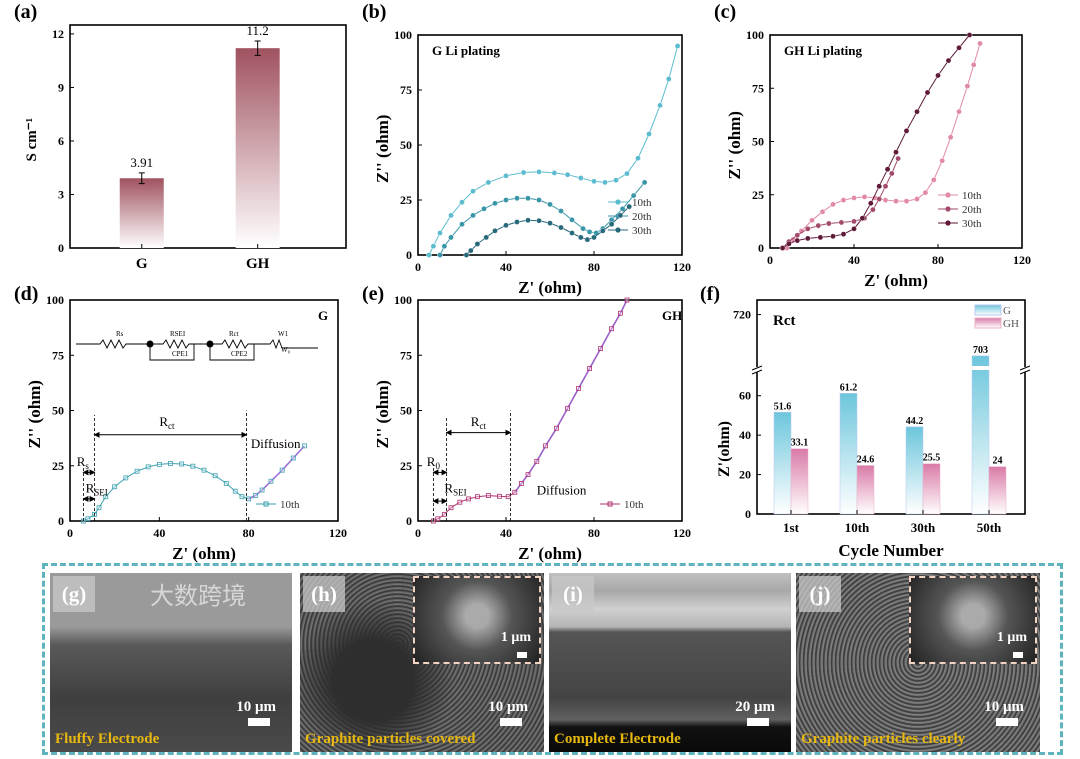  What do you see at coordinates (742, 315) in the screenshot?
I see `y-tick-label: 720` at bounding box center [742, 315].